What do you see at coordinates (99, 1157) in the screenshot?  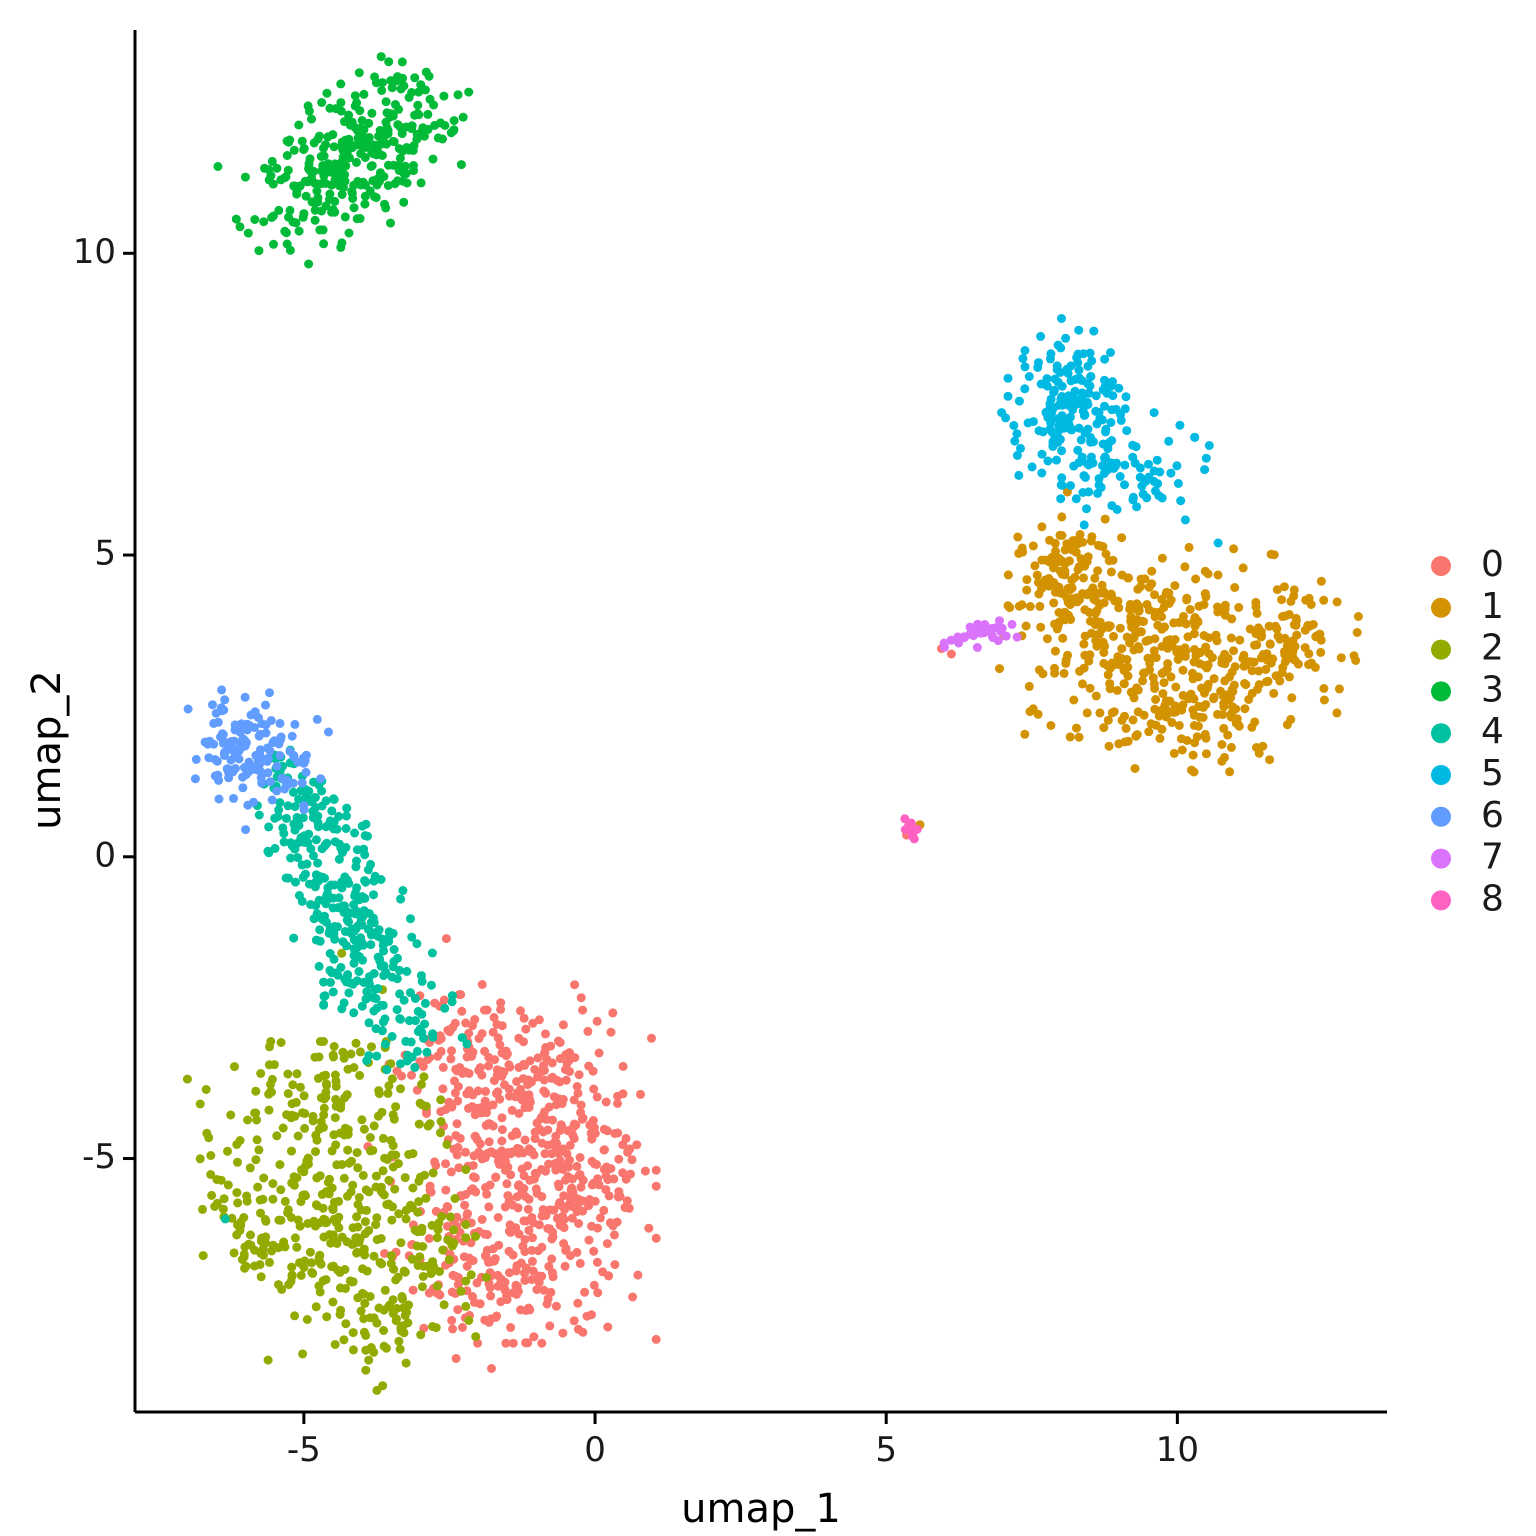 I see `y-tick-label: -5` at bounding box center [99, 1157].